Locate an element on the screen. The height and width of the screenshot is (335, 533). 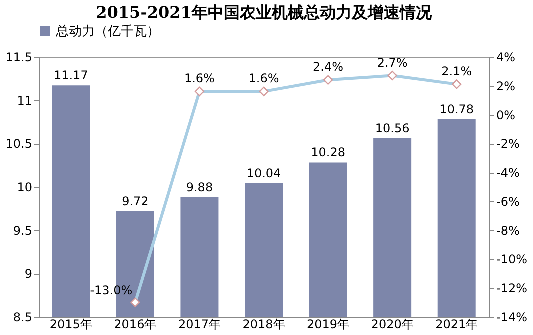
y-tick-label: 11 is located at coordinates (24, 101).